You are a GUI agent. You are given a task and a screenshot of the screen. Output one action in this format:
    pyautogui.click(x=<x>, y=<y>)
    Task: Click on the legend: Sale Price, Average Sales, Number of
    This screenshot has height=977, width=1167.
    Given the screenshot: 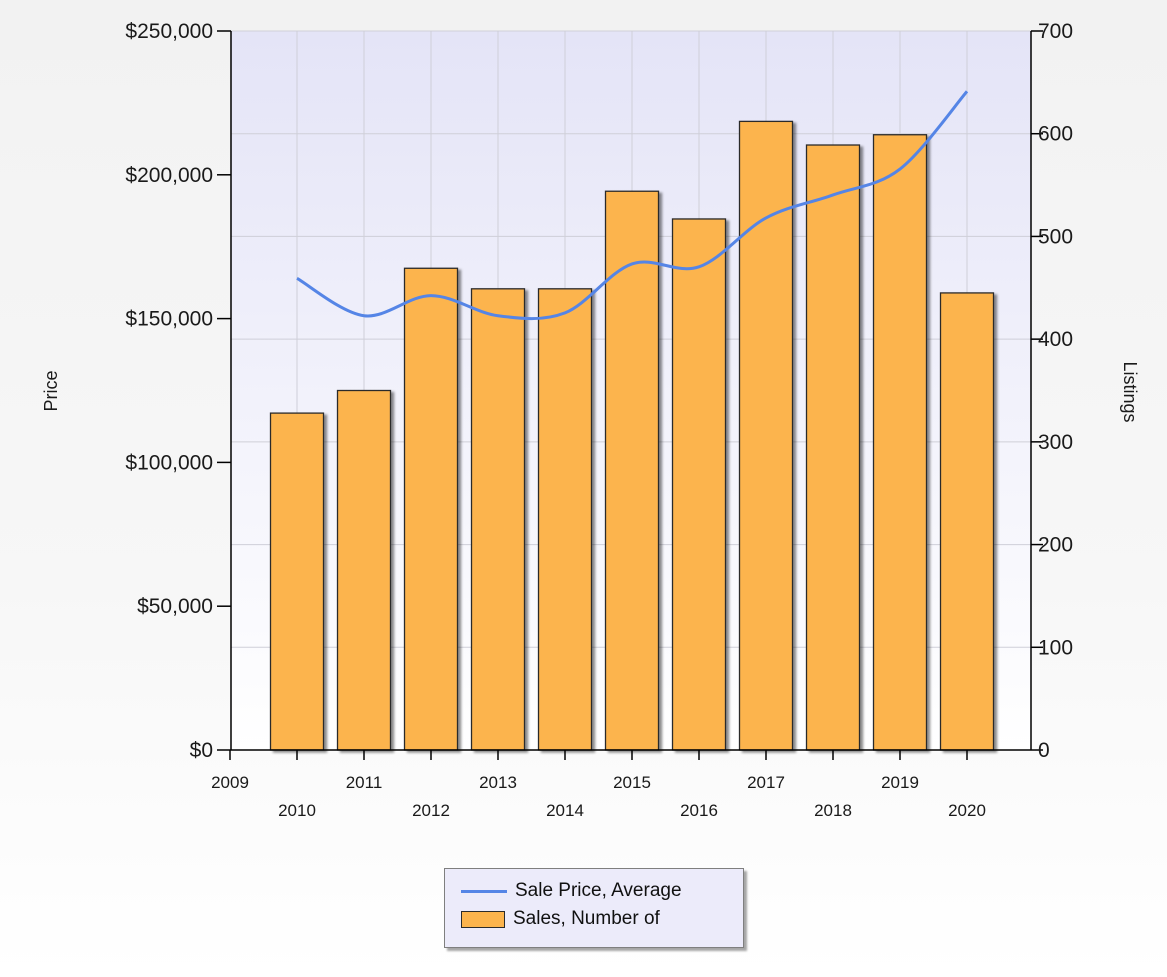 What is the action you would take?
    pyautogui.click(x=594, y=908)
    